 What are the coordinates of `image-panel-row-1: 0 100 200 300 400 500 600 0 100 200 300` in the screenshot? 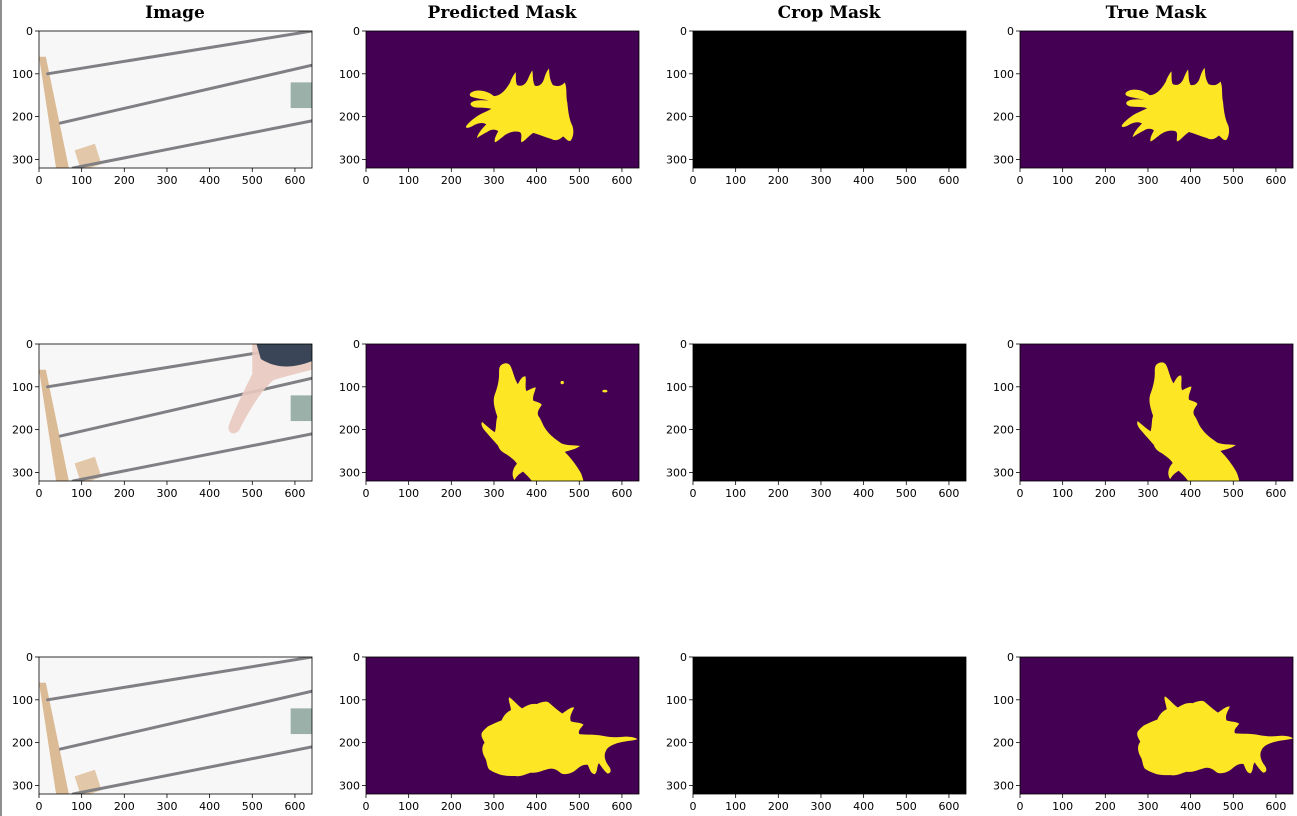 It's located at (162, 106).